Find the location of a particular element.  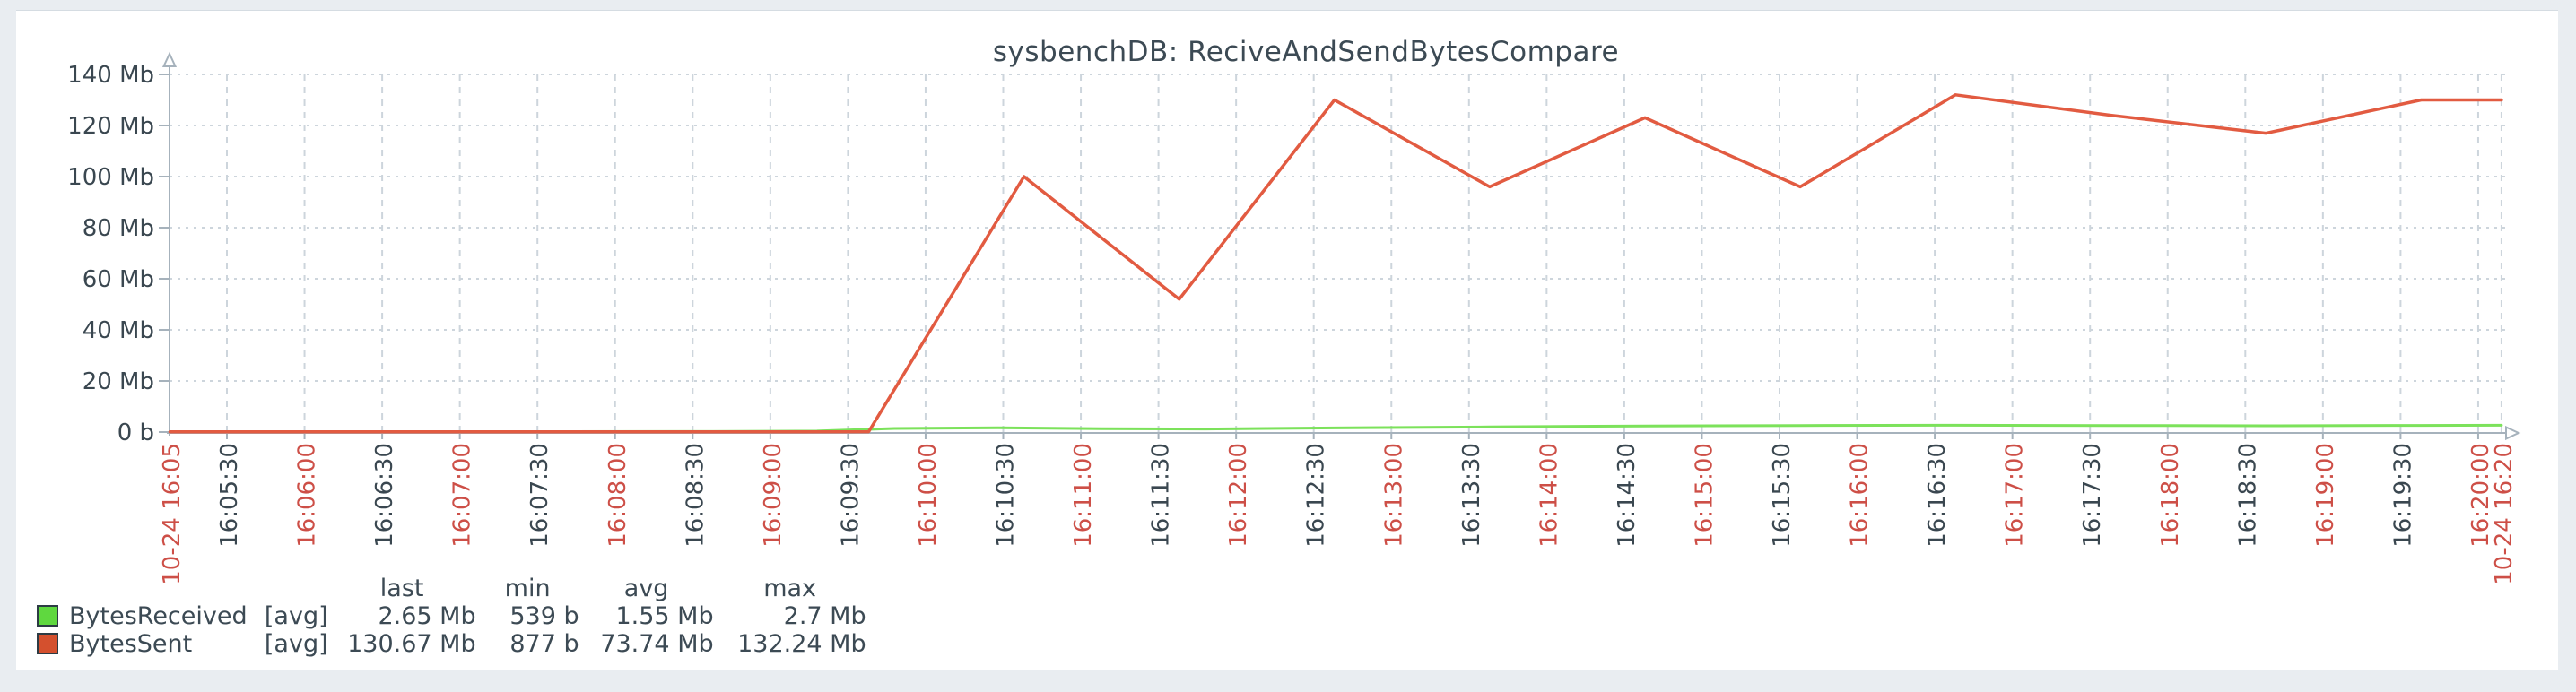

x-axis-label: 16:15:00 is located at coordinates (1704, 495).